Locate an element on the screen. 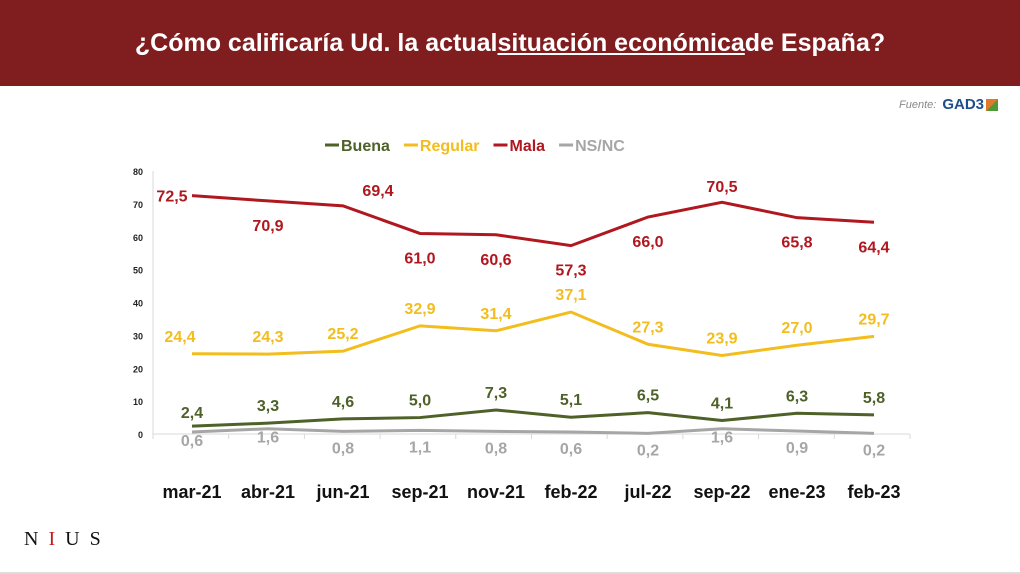 The width and height of the screenshot is (1020, 574). data-label: 29,7 is located at coordinates (873, 319).